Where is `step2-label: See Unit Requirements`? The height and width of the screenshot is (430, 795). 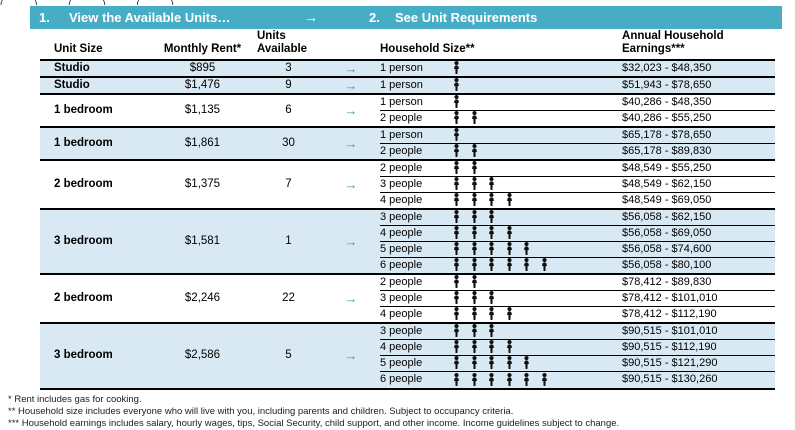 step2-label: See Unit Requirements is located at coordinates (466, 17).